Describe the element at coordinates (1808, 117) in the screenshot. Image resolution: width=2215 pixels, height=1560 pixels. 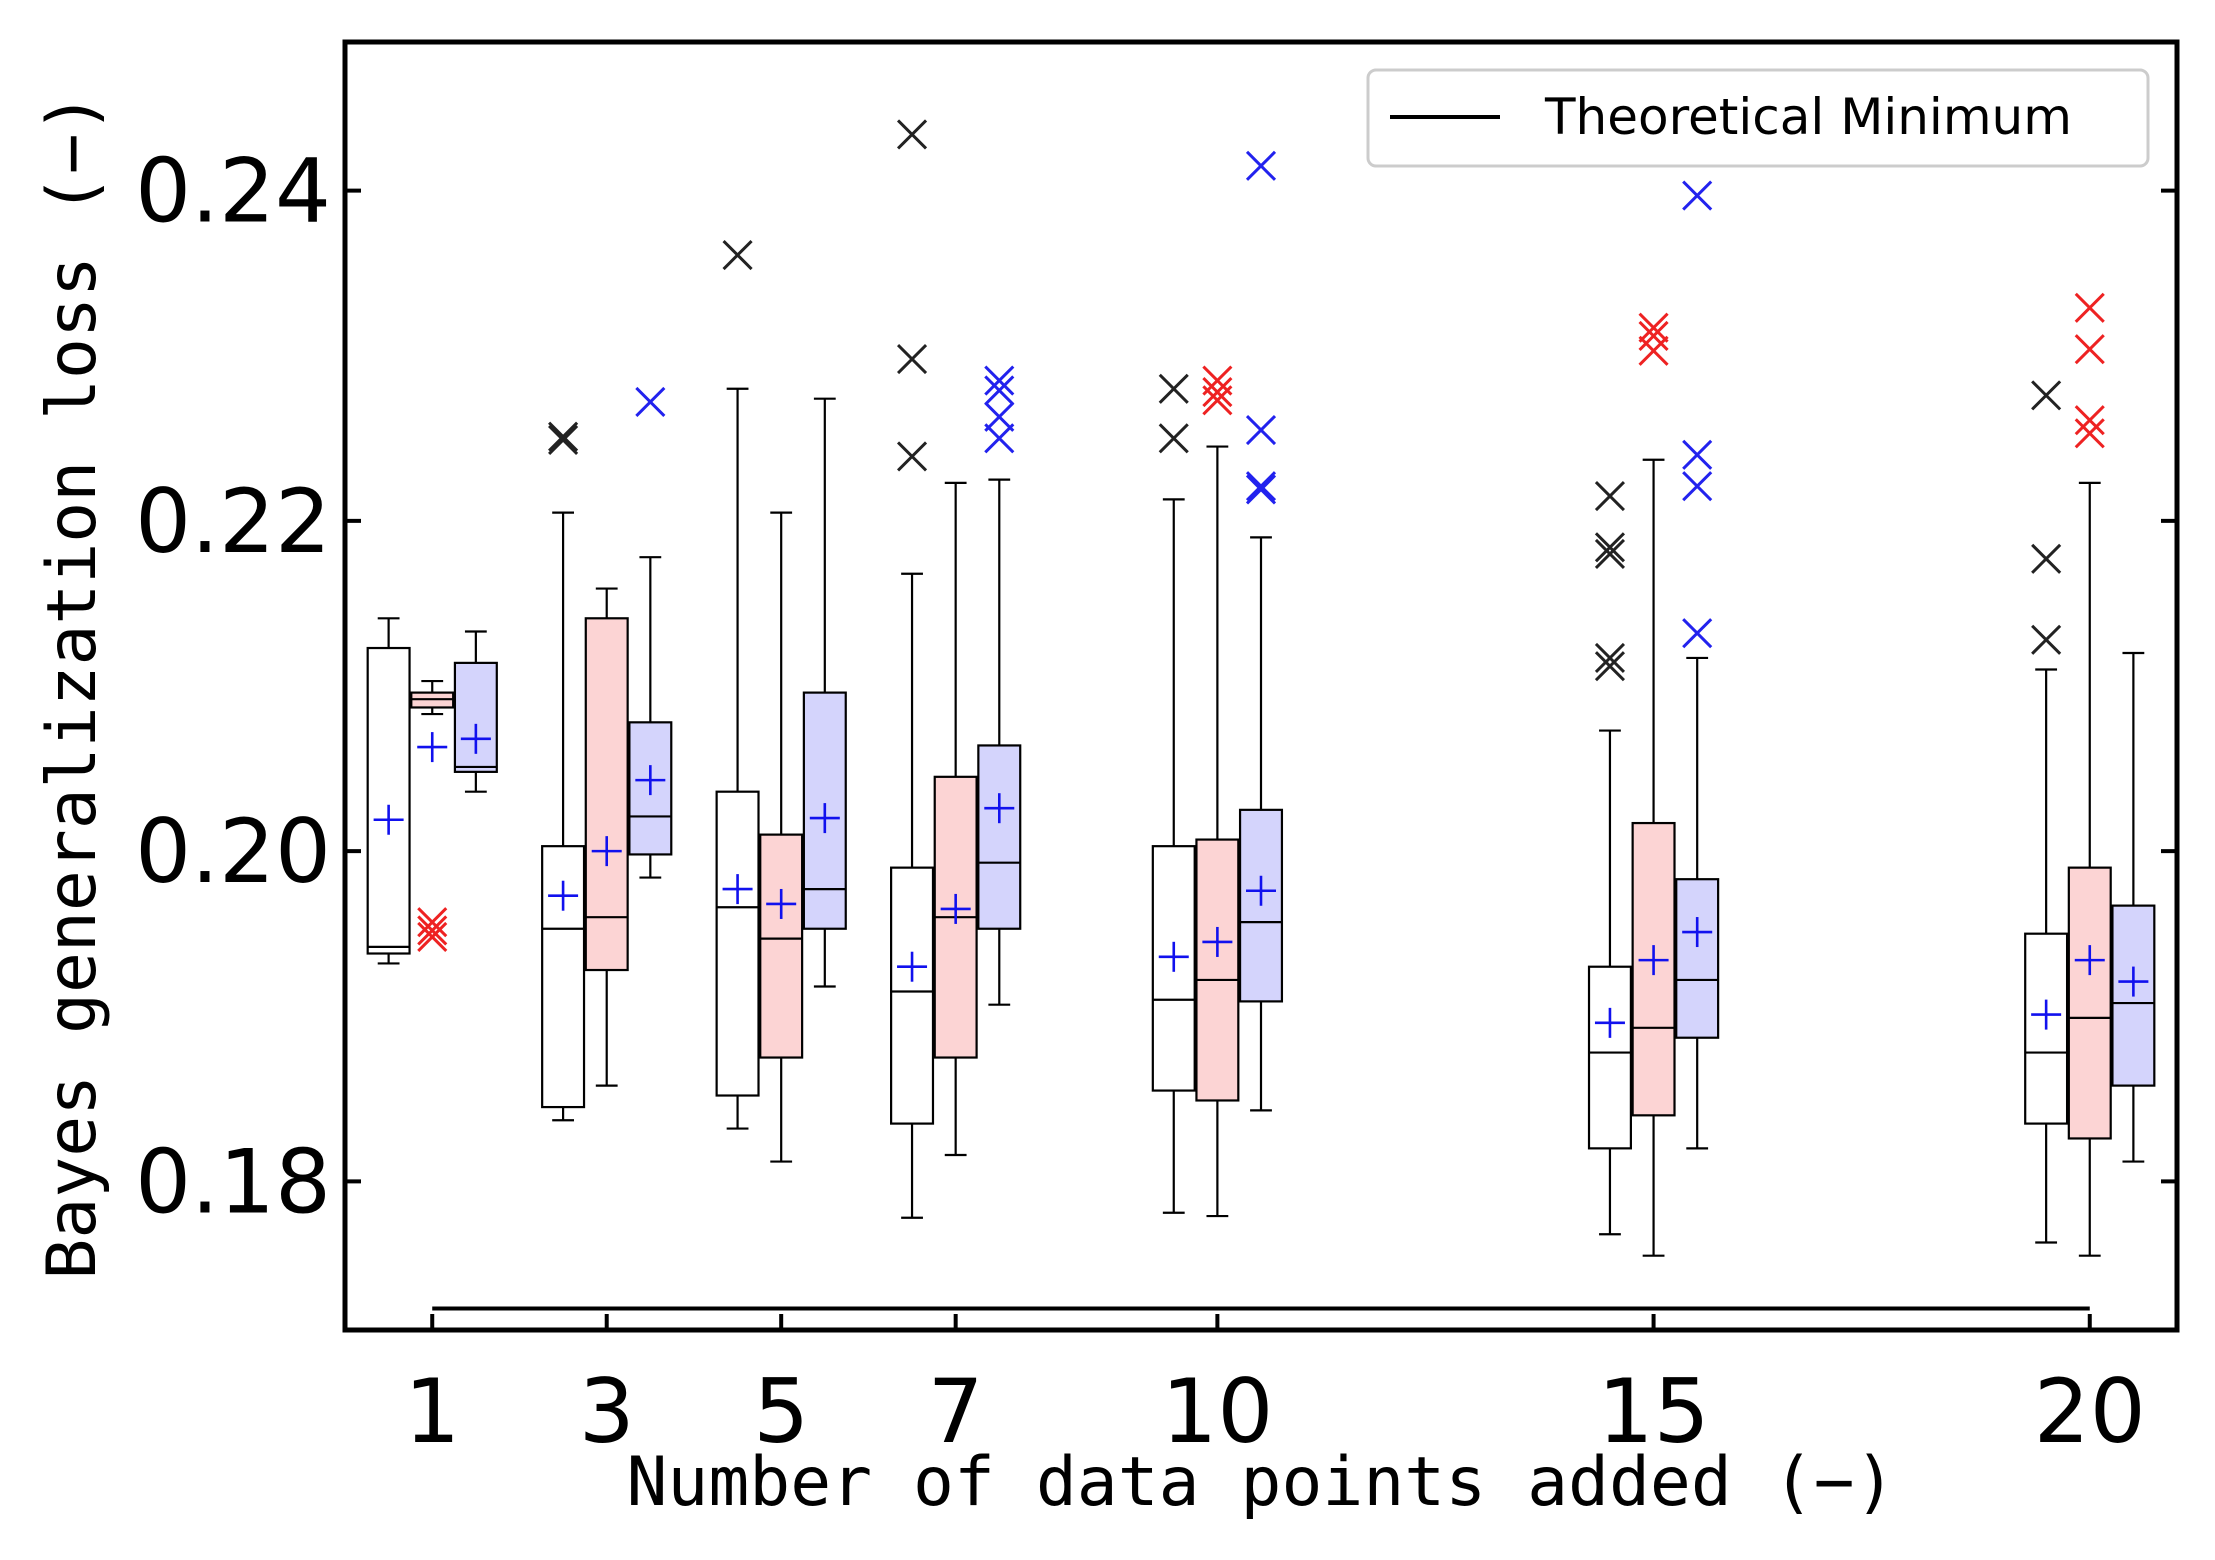
I see `legend-label: Theoretical Minimum` at that location.